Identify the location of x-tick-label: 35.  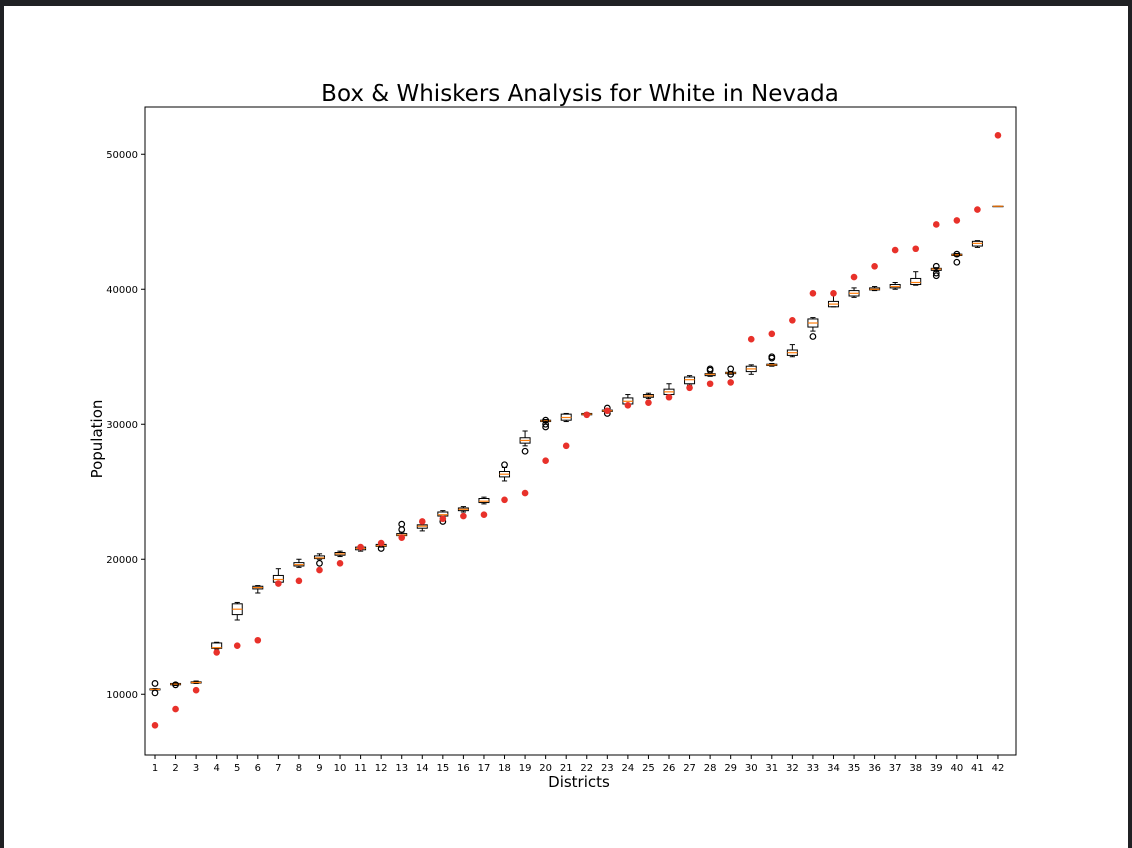
(854, 768).